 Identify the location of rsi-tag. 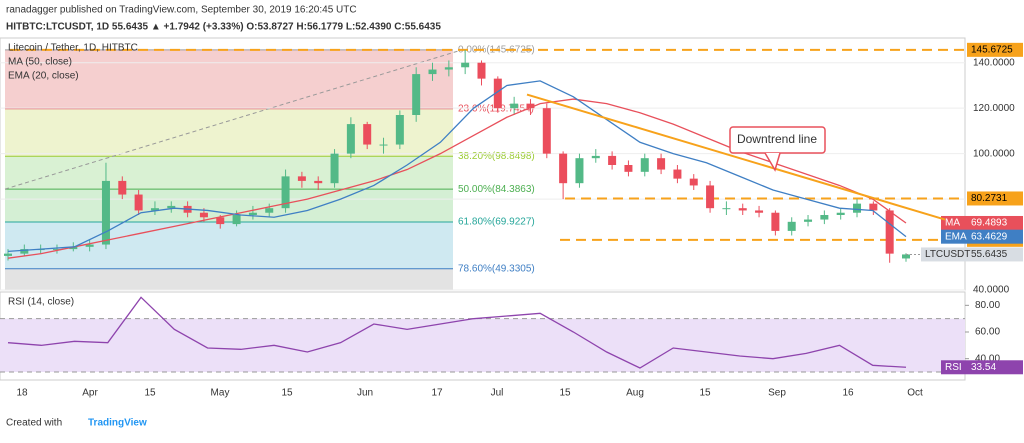
(982, 367).